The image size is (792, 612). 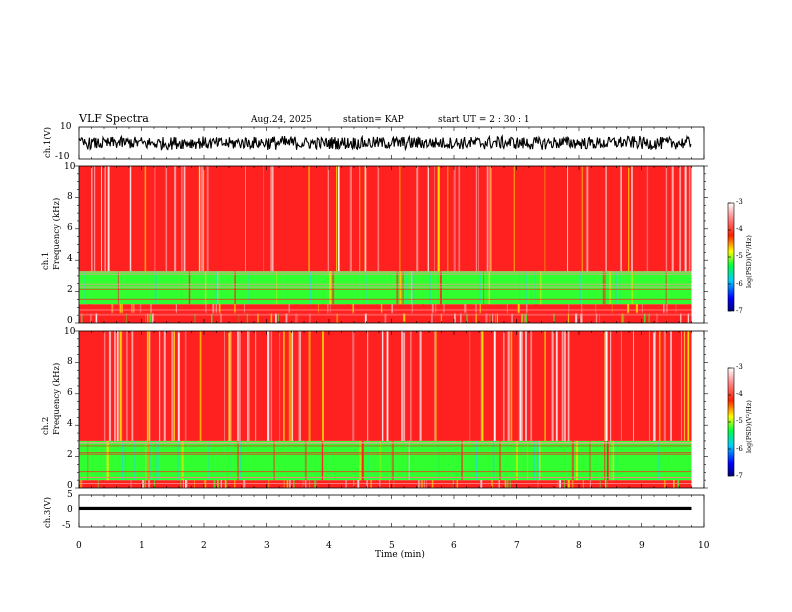 I want to click on frame-ch3-waveform, so click(x=391, y=511).